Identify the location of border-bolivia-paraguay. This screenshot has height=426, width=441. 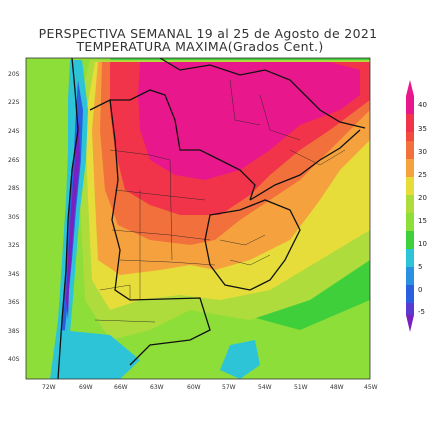
(183, 145).